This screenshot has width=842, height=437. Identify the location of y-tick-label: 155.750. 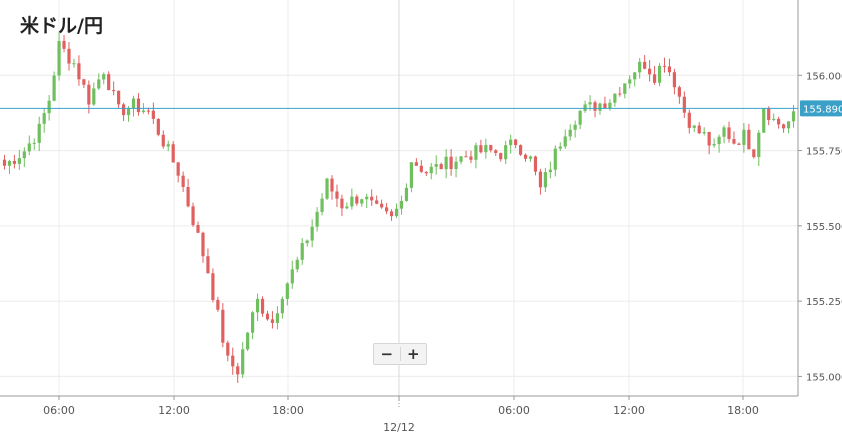
(824, 152).